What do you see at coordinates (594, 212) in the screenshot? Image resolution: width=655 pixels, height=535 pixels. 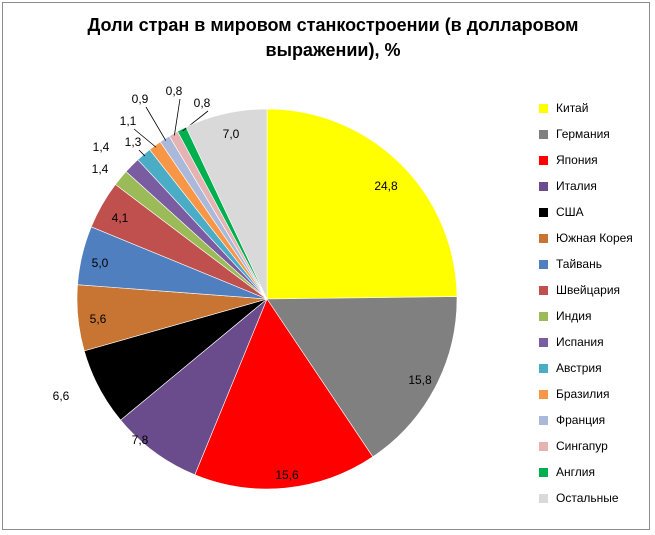 I see `legend-item: США` at bounding box center [594, 212].